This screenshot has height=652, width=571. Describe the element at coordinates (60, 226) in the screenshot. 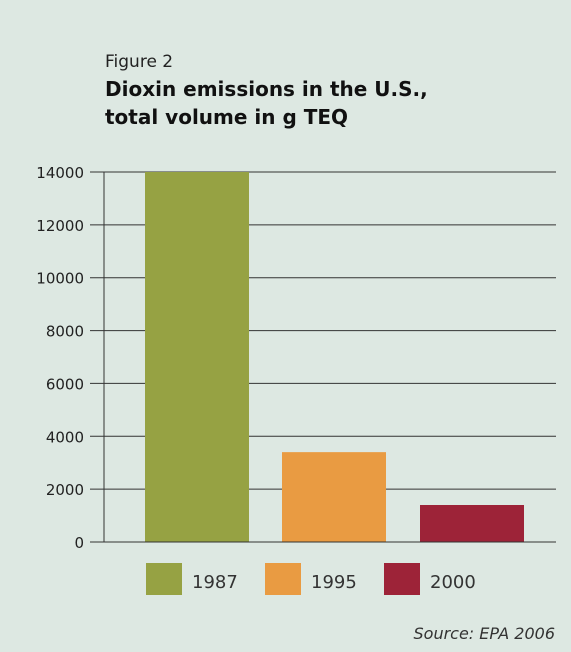

I see `y-tick-label-12000: 12000` at that location.